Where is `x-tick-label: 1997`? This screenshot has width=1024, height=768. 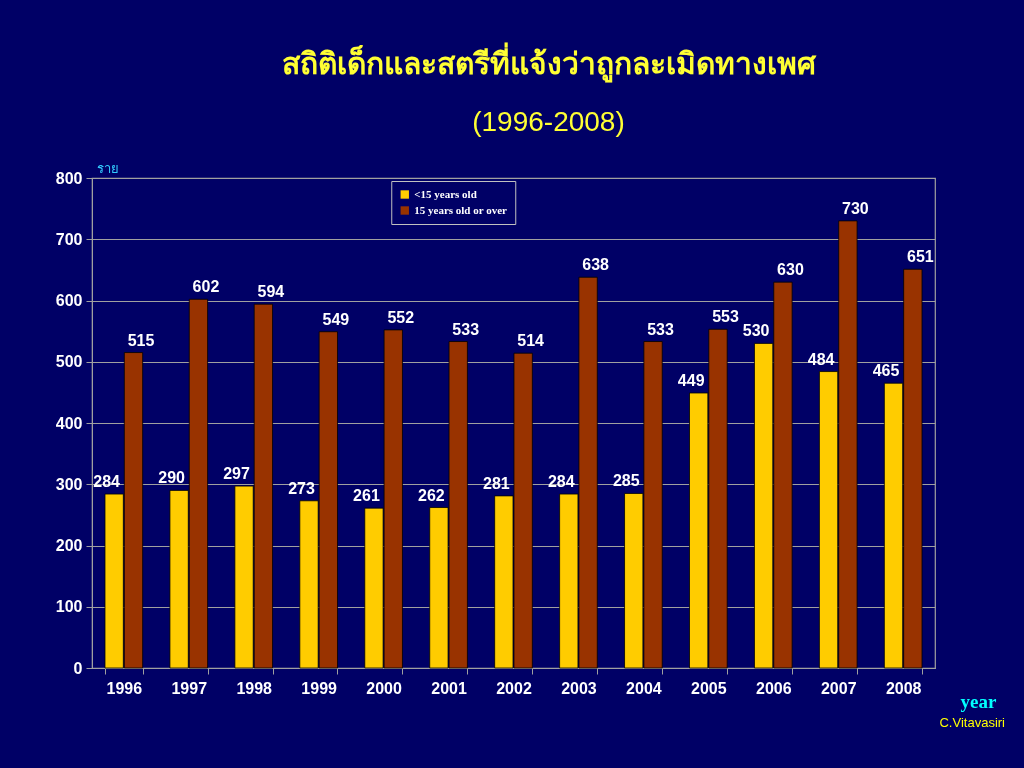
x-tick-label: 1997 is located at coordinates (189, 688).